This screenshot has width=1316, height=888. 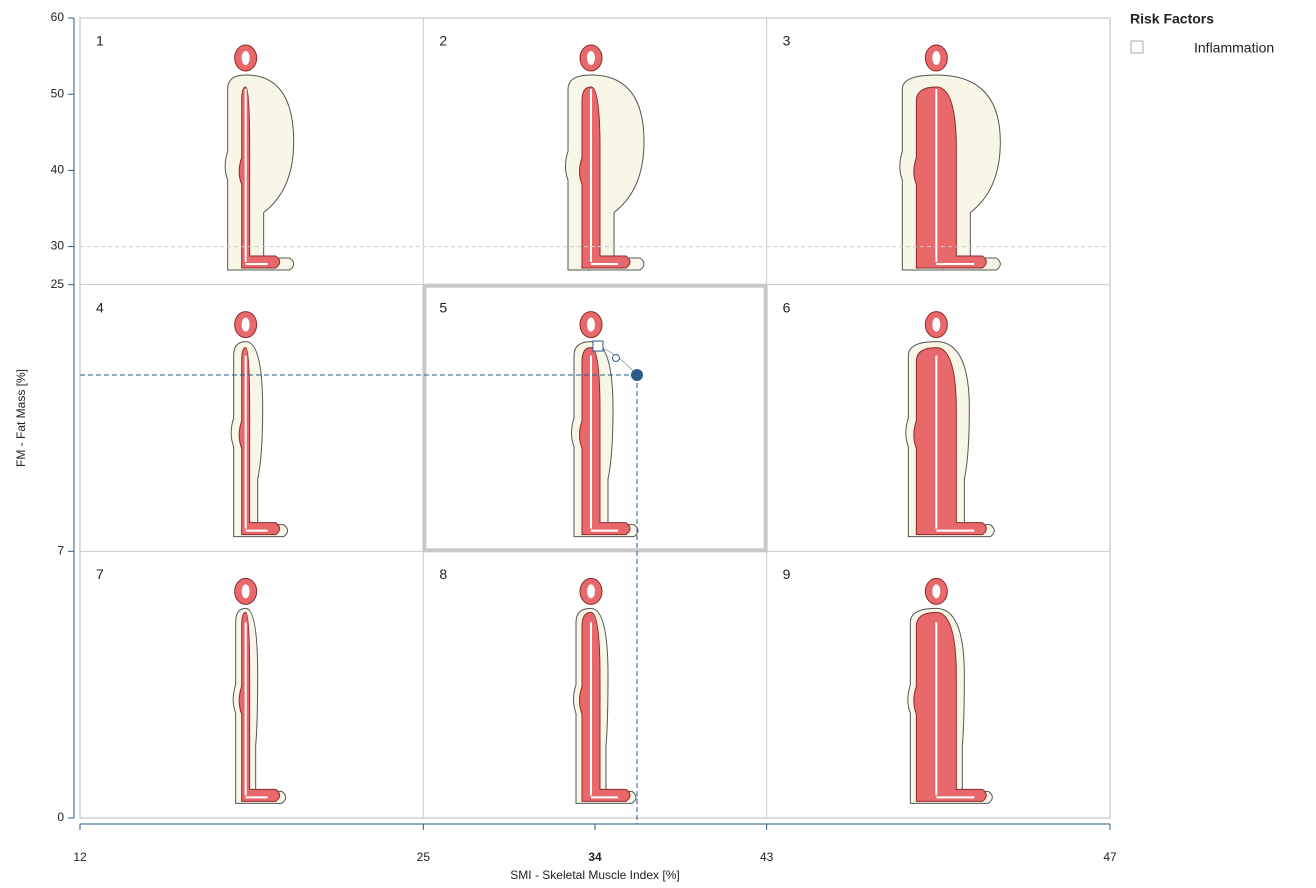 I want to click on legend-checkbox, so click(x=1137, y=47).